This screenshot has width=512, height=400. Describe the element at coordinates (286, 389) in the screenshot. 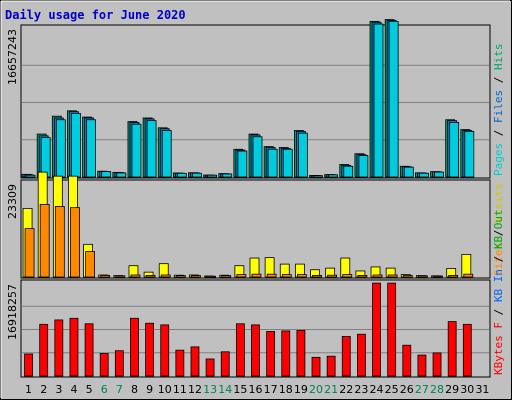

I see `x-tick-label-day-18: 18` at that location.